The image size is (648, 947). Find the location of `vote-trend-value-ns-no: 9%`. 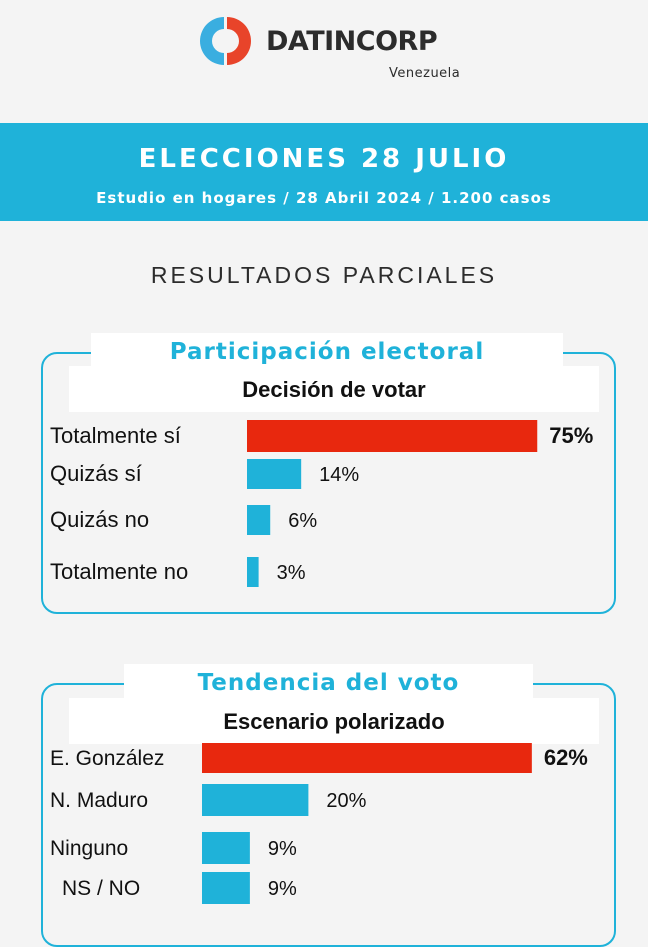

vote-trend-value-ns-no: 9% is located at coordinates (282, 889).